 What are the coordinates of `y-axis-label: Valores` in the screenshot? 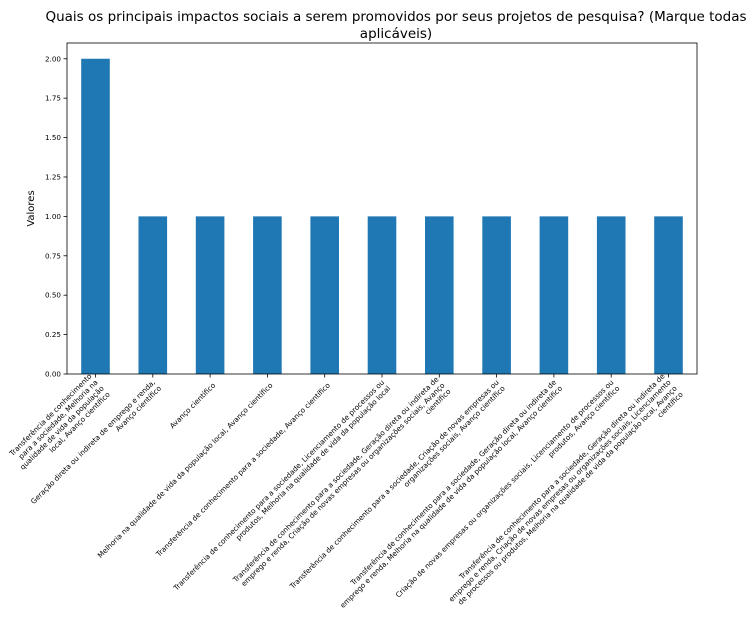 It's located at (31, 208).